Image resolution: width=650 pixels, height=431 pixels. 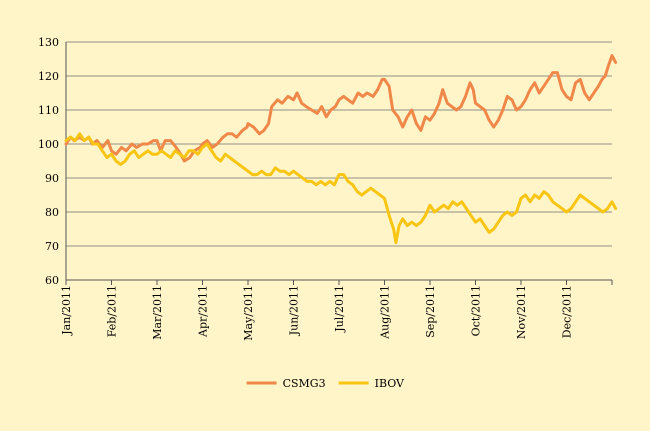 I want to click on legend-label: CSMG3, so click(x=304, y=383).